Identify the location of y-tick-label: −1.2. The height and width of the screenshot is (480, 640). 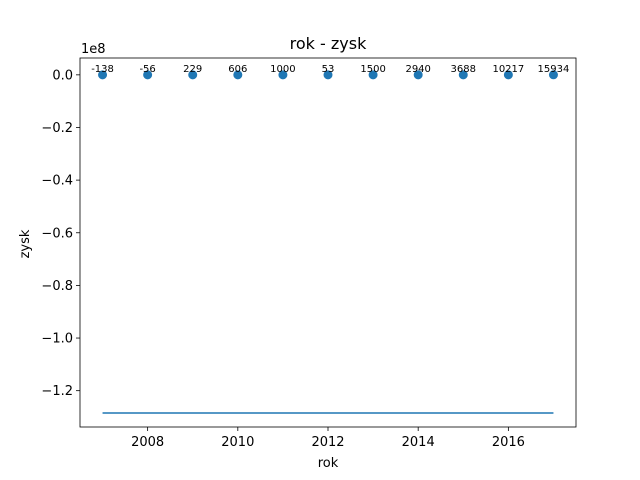
(57, 391).